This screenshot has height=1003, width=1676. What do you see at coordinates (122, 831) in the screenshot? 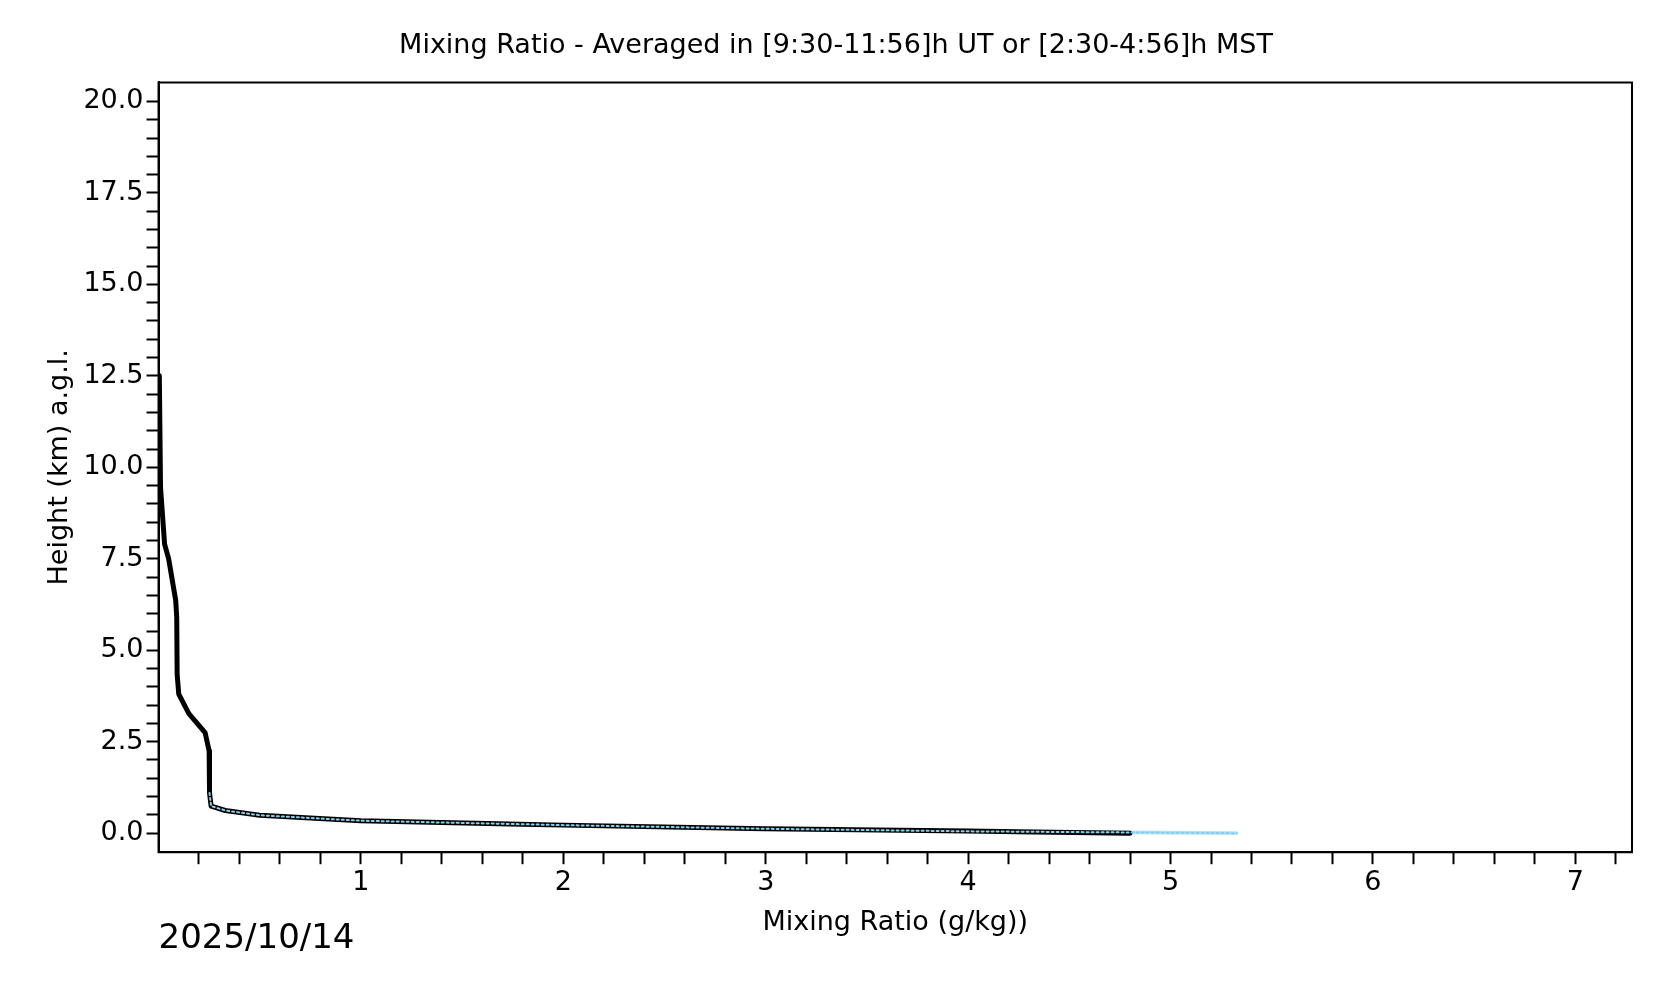
I see `y-tick-label: 0.0` at bounding box center [122, 831].